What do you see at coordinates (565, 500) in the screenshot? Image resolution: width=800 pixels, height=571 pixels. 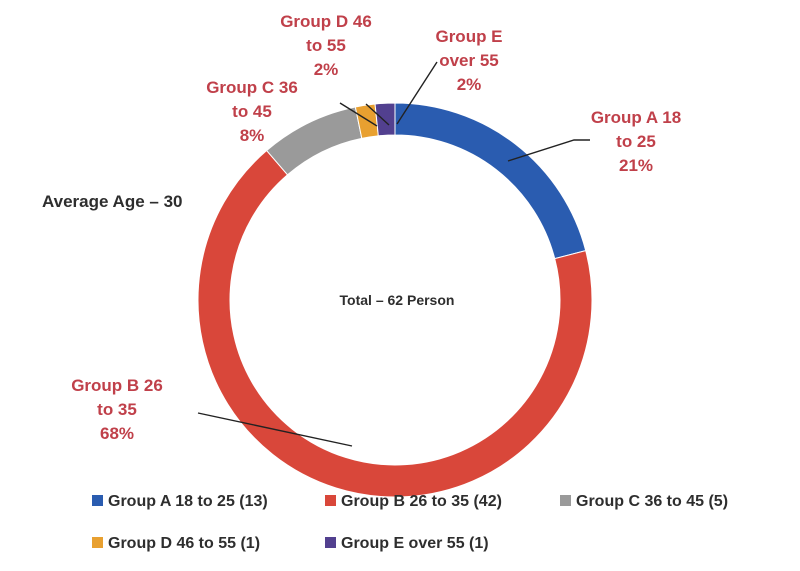 I see `legend-swatch-group-c` at bounding box center [565, 500].